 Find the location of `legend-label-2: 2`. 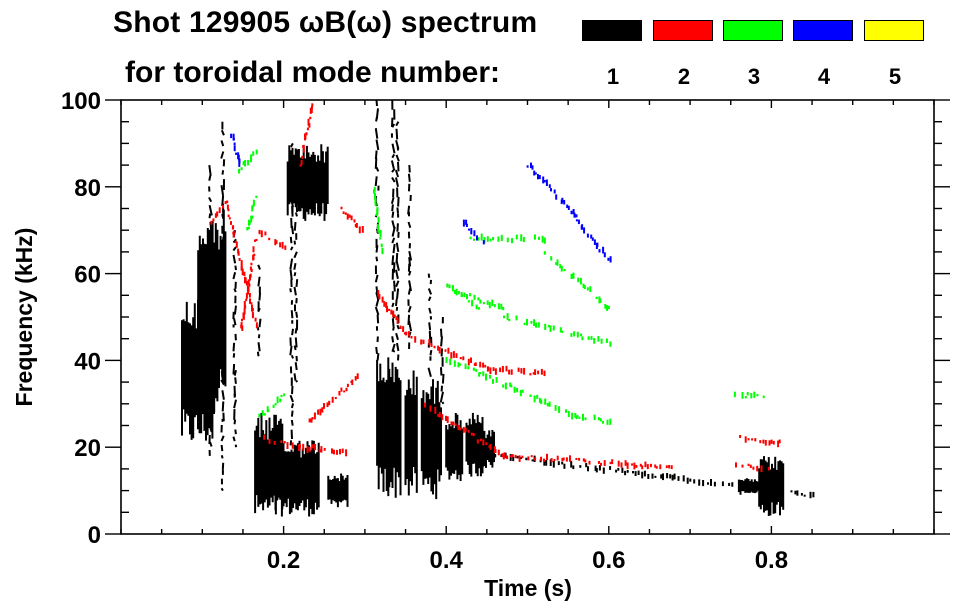

legend-label-2: 2 is located at coordinates (684, 76).